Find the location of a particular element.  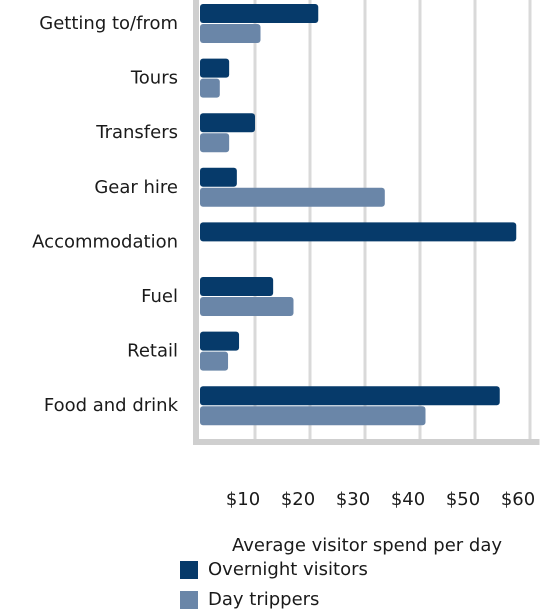

x-tick-label: $50 is located at coordinates (463, 499).